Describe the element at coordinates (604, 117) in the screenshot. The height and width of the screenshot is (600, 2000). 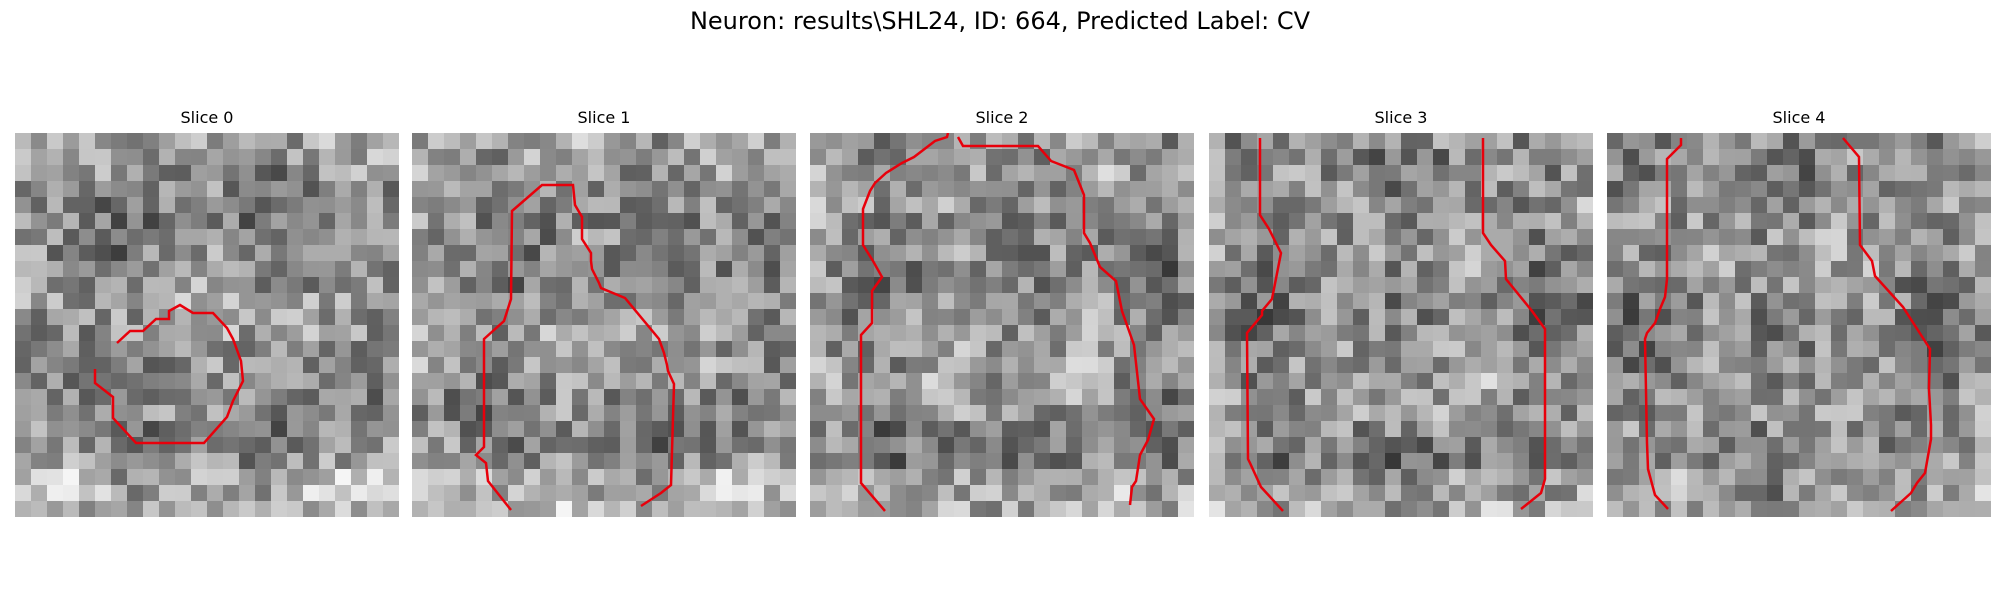
I see `slice-title: Slice 1` at that location.